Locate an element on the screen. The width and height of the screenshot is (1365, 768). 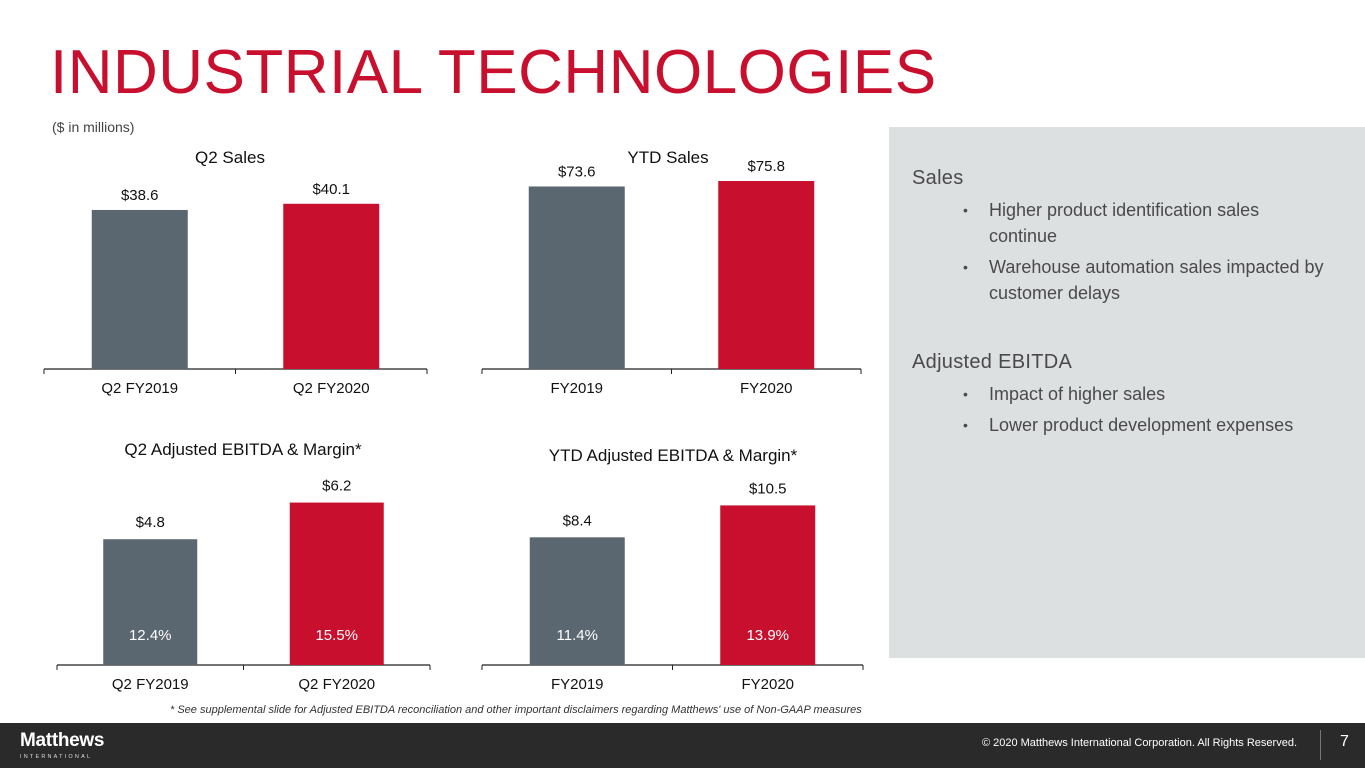
bullet-item: • Impact of higher sales is located at coordinates (1109, 394).